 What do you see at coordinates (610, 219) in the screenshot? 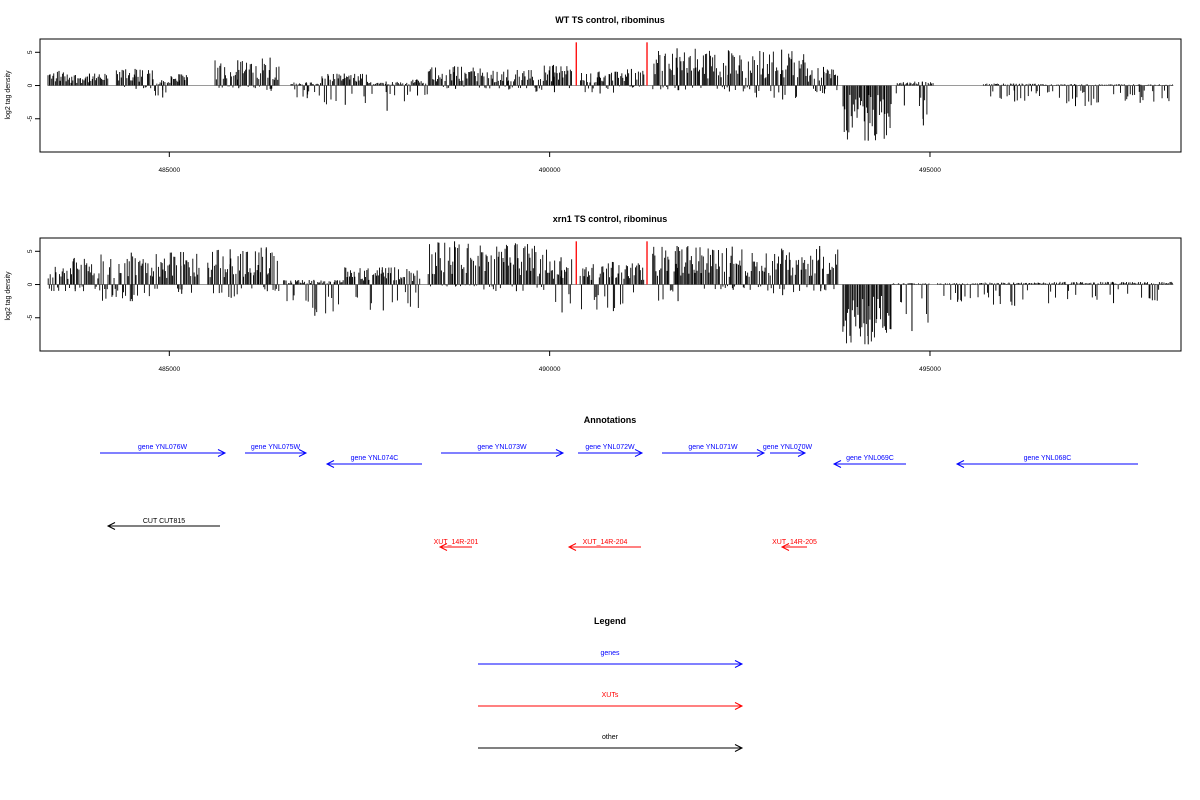
I see `xrn1-panel-title: xrn1 TS control, ribominus` at bounding box center [610, 219].